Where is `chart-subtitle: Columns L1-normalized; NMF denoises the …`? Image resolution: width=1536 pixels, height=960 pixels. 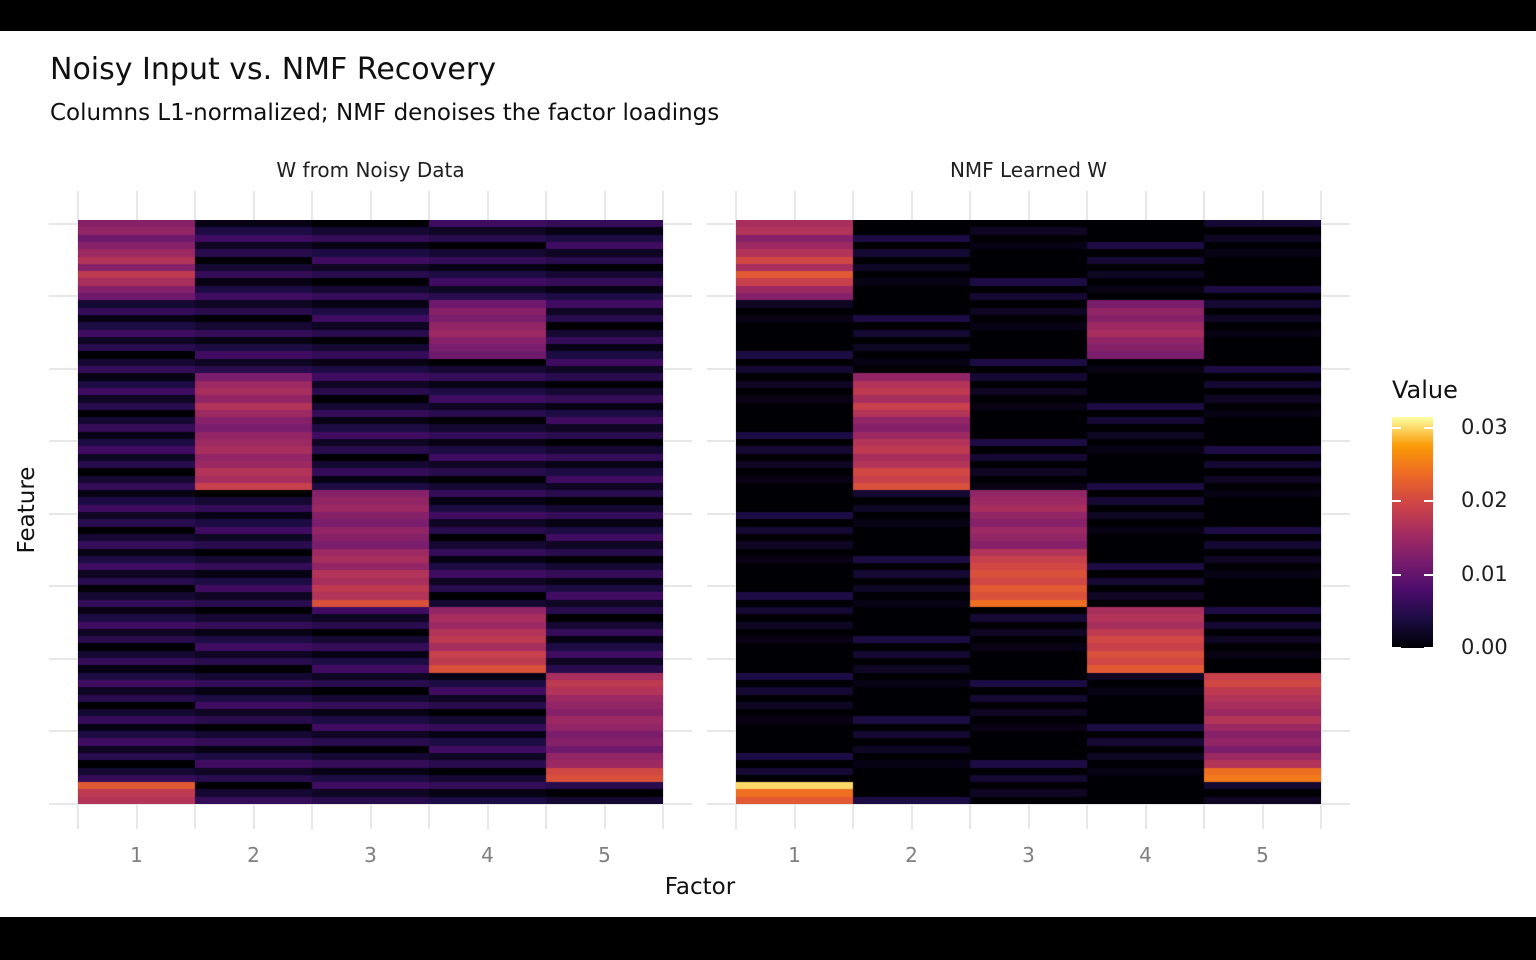 chart-subtitle: Columns L1-normalized; NMF denoises the … is located at coordinates (385, 113).